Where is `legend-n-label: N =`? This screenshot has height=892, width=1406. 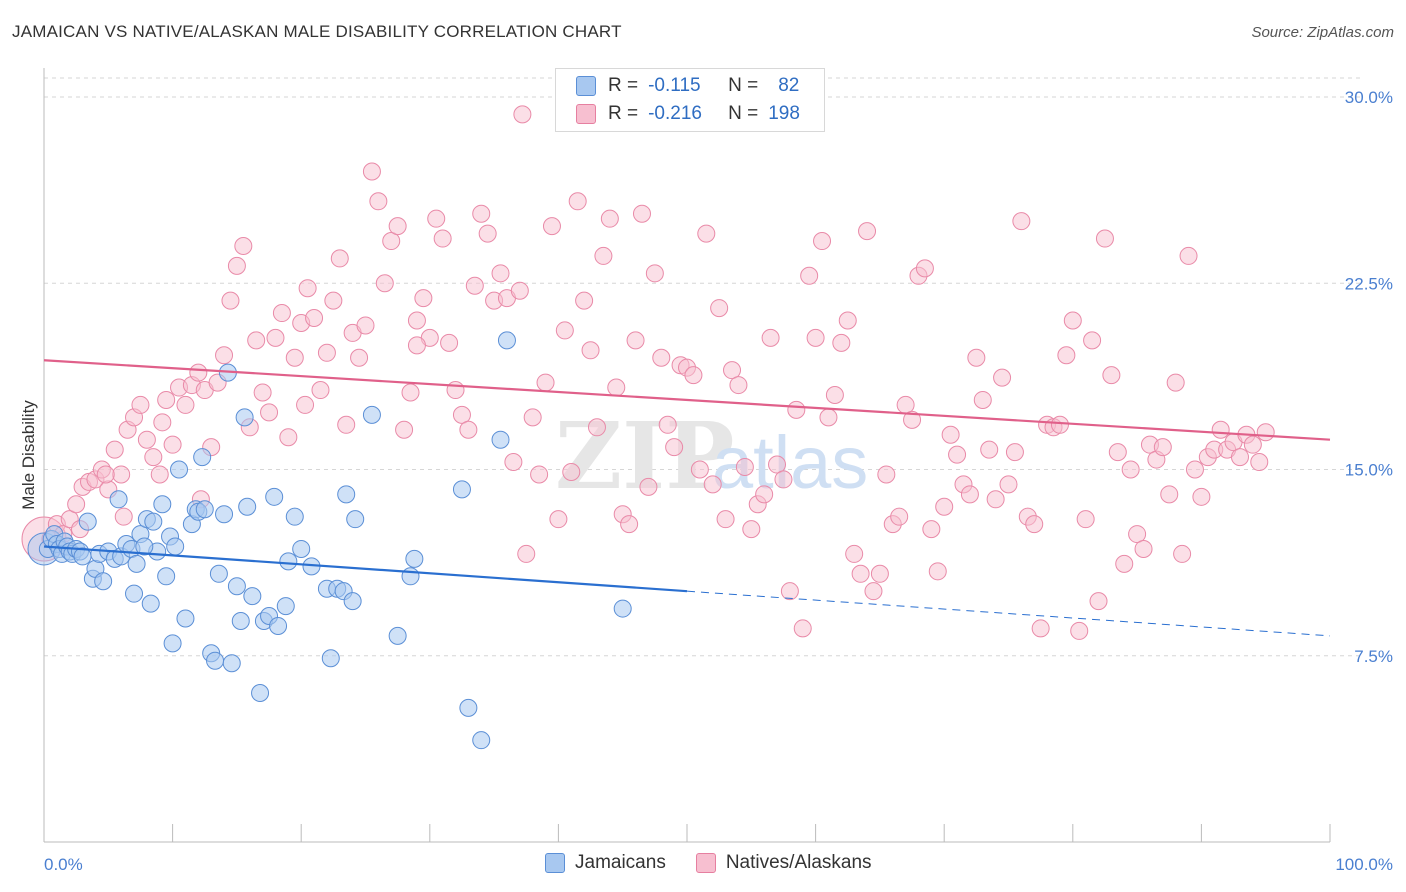
legend-n-label: N = is located at coordinates (743, 113).